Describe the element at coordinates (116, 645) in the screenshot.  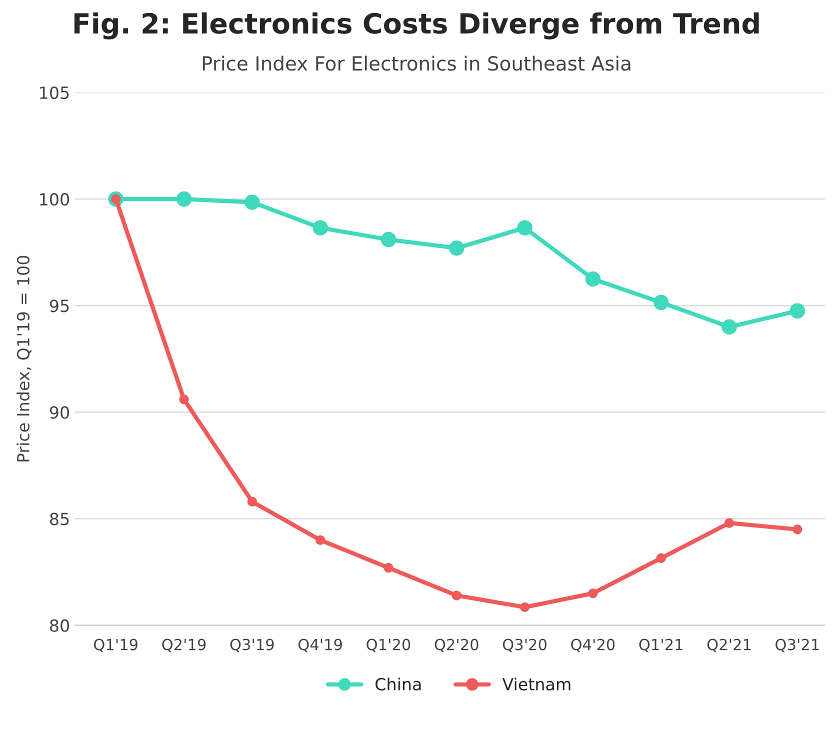
I see `x-tick-label: Q1'19` at that location.